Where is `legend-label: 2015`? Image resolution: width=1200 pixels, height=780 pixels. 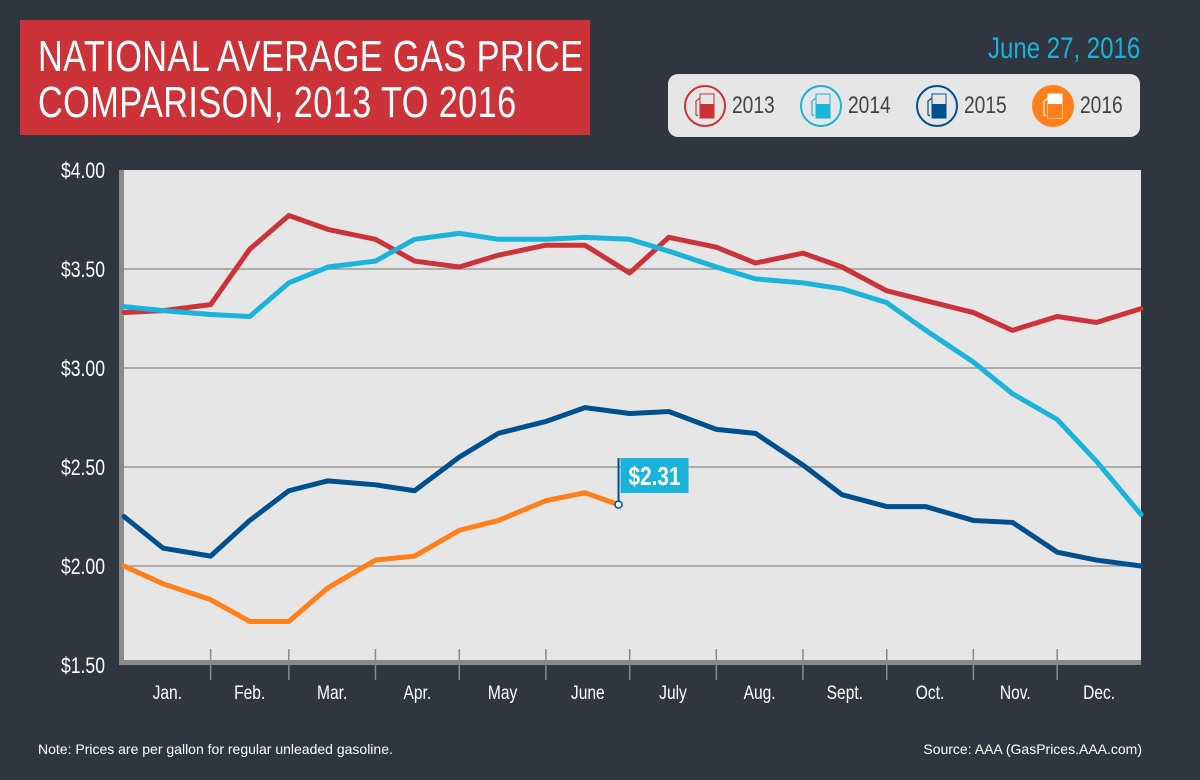
legend-label: 2015 is located at coordinates (985, 105).